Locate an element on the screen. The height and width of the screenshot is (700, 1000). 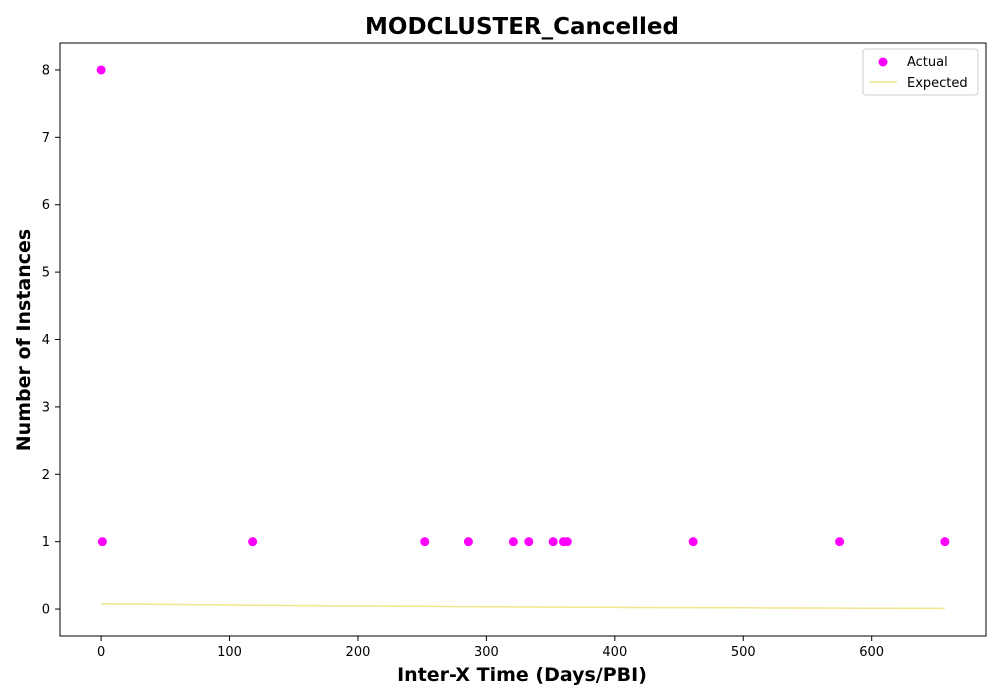
legend-box is located at coordinates (920, 72).